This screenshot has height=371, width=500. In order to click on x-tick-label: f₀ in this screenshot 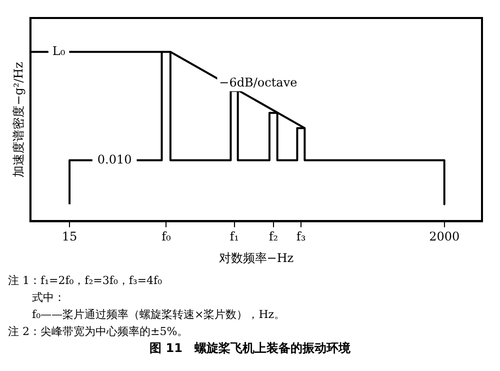, I will do `click(167, 237)`.